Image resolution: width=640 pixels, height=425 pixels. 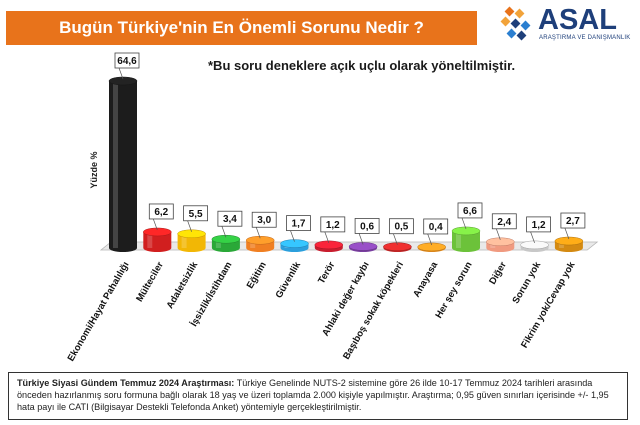 What do you see at coordinates (289, 279) in the screenshot?
I see `category-label: Güvenlik` at bounding box center [289, 279].